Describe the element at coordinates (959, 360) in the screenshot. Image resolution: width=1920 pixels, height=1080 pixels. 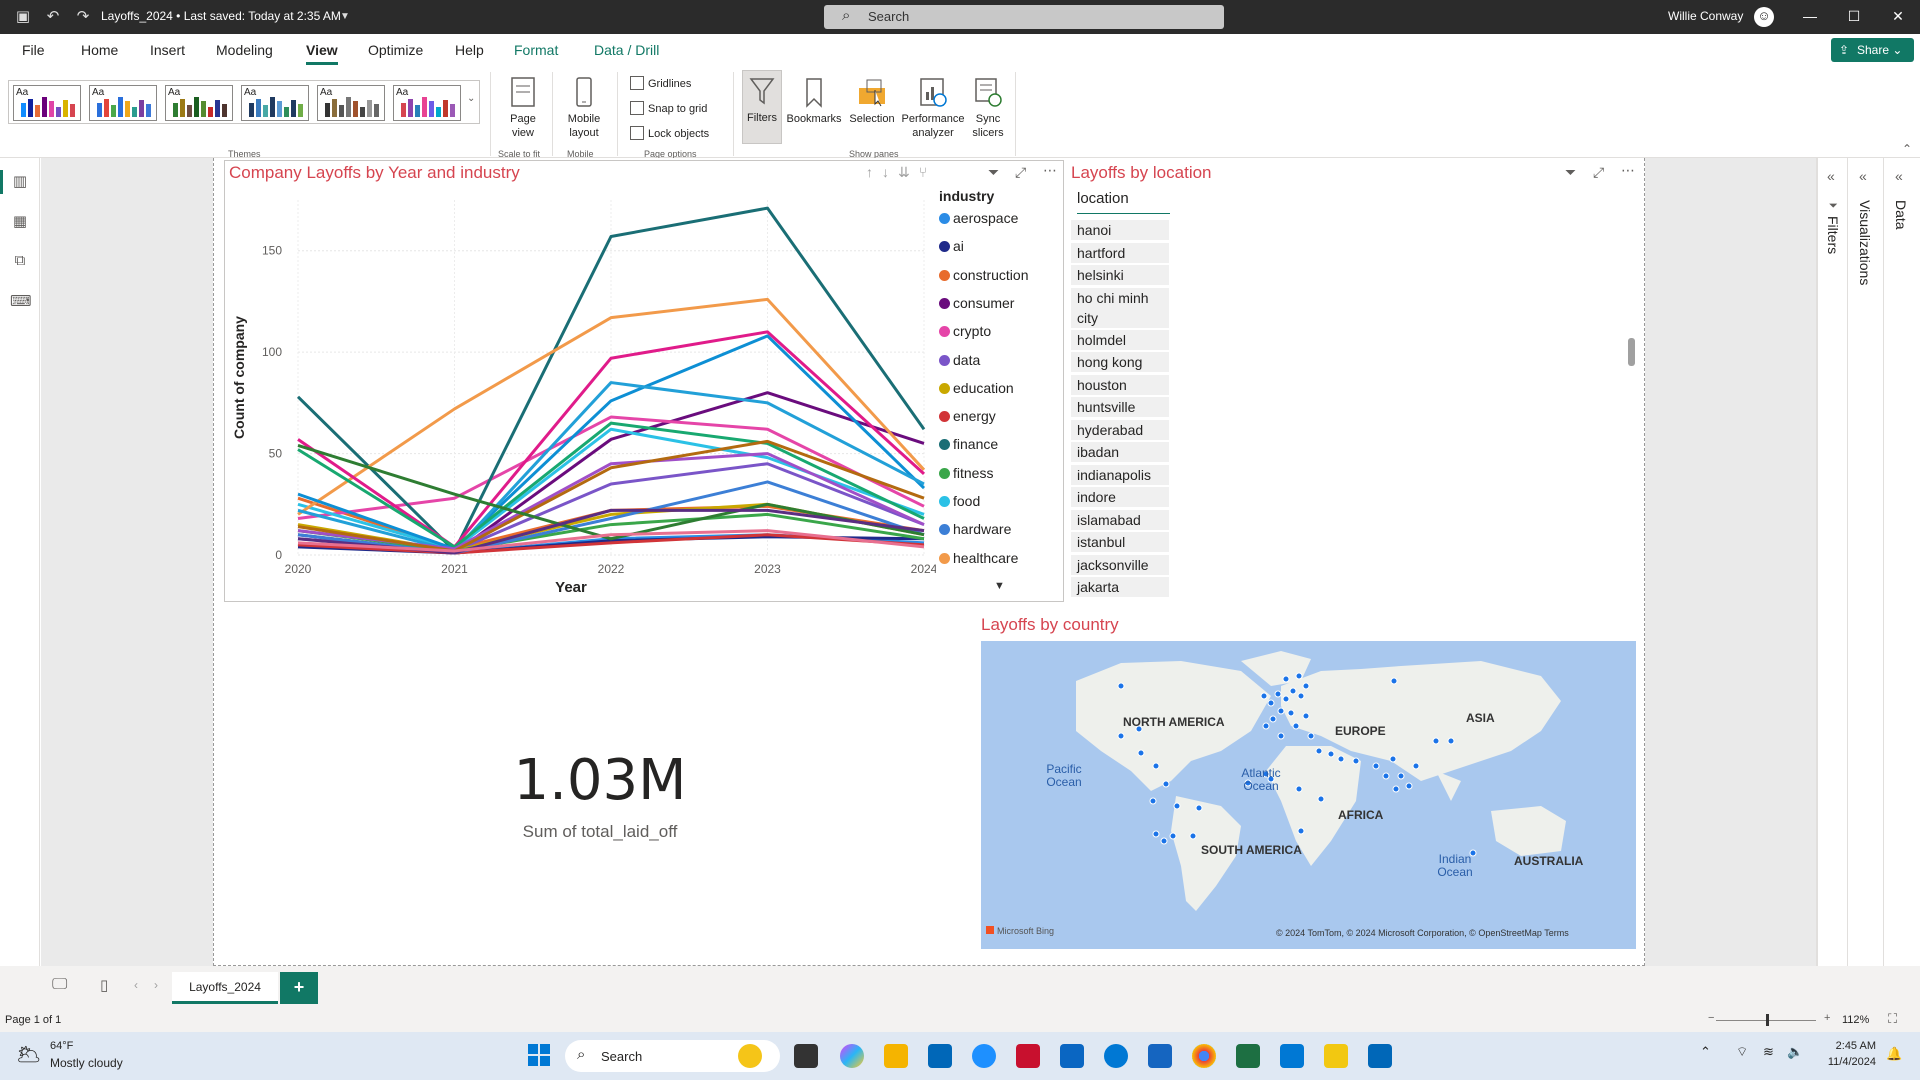
I see `legend-item: data` at that location.